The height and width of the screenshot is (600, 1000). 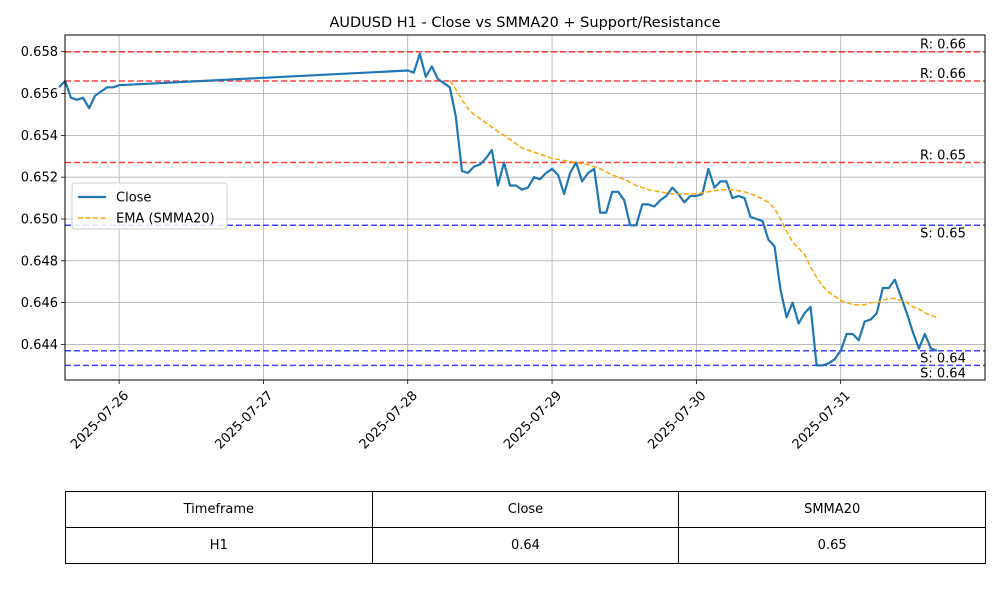 I want to click on y-axis: 0.644 0.646 0.648 0.650 0.652 0.654 0.656 0.658, so click(x=43, y=199).